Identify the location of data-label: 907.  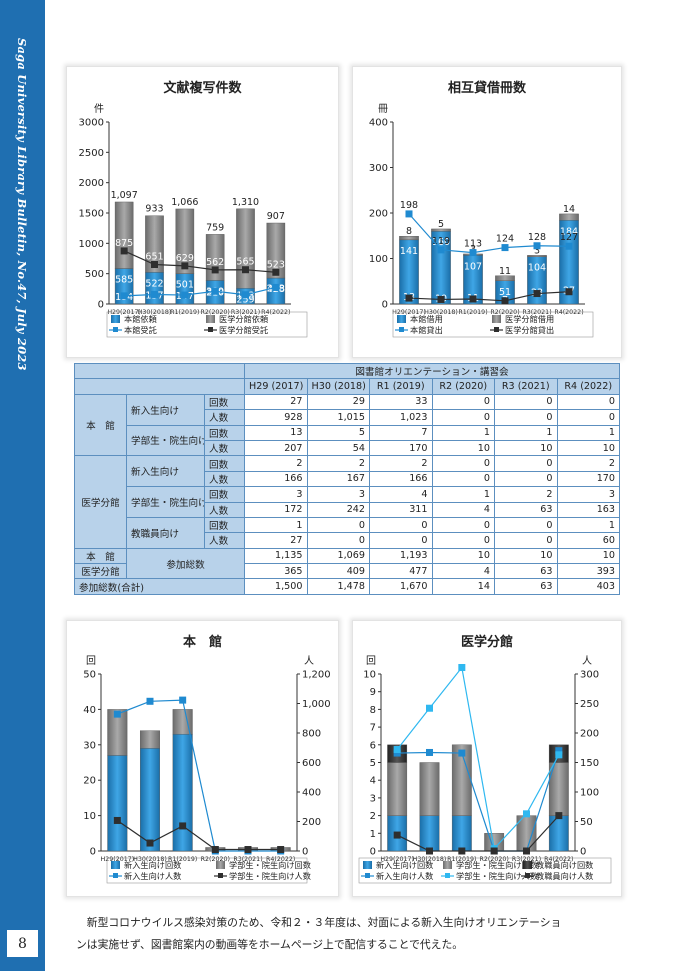
(276, 216).